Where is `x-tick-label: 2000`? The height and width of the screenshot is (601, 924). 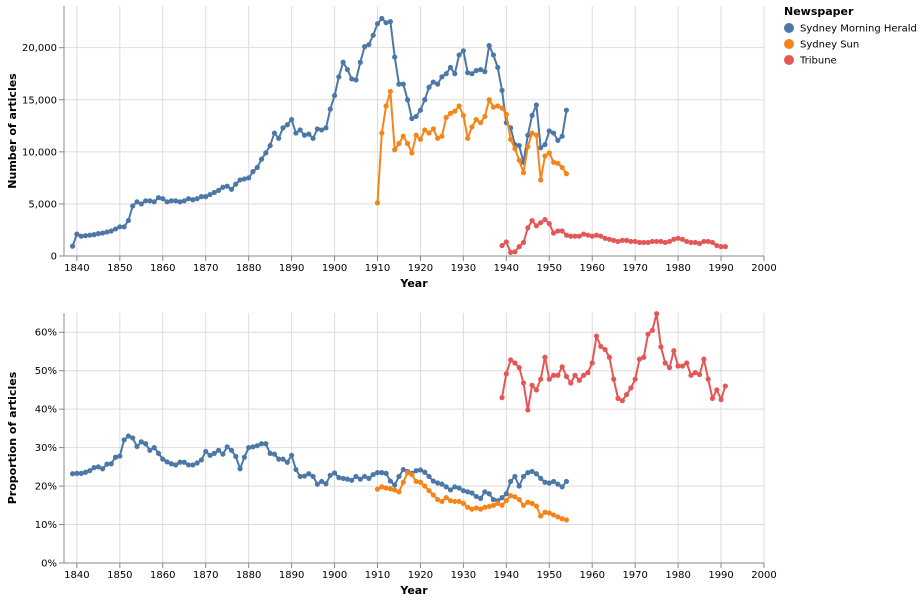
x-tick-label: 2000 is located at coordinates (763, 268).